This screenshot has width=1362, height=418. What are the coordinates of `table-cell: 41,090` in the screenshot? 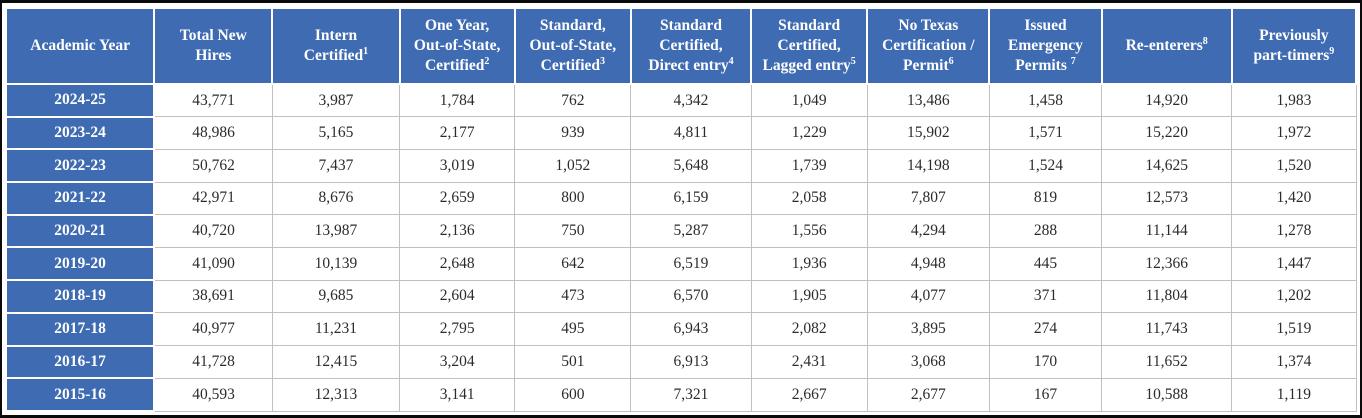 It's located at (213, 263).